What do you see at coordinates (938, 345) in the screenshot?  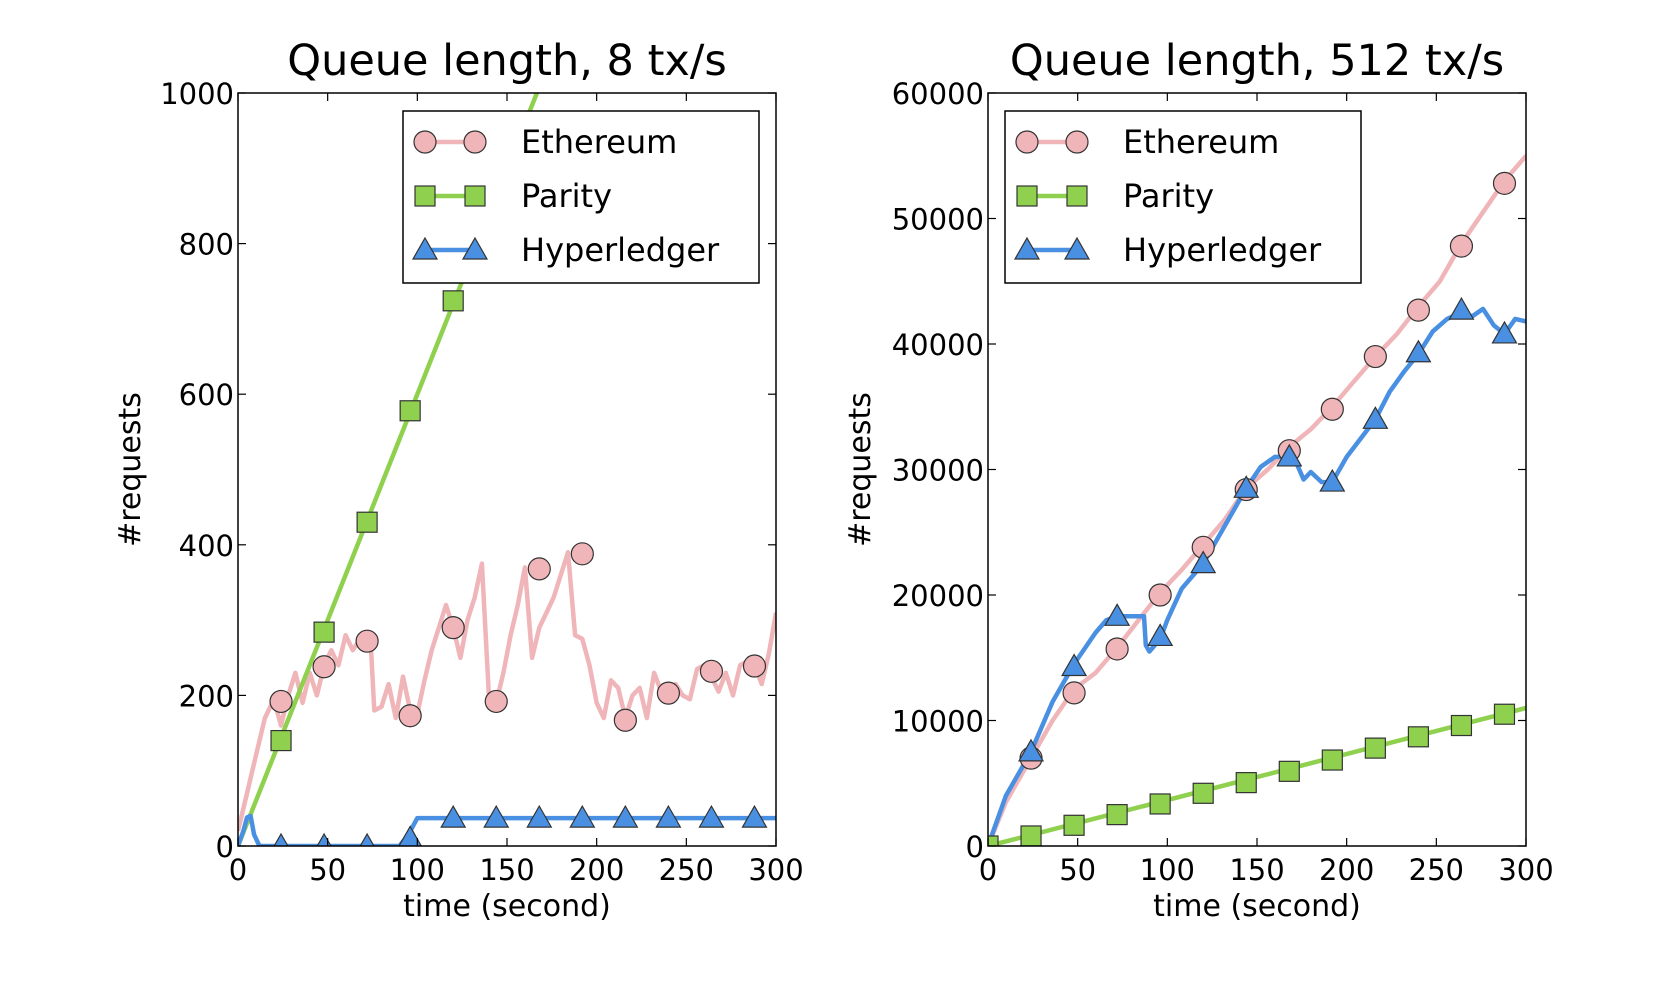 I see `y-tick-label: 40000` at bounding box center [938, 345].